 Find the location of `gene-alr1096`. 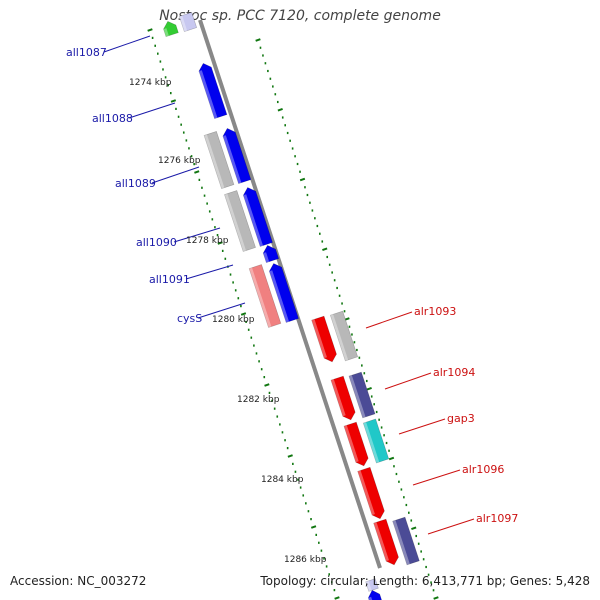

gene-alr1096 is located at coordinates (372, 493).